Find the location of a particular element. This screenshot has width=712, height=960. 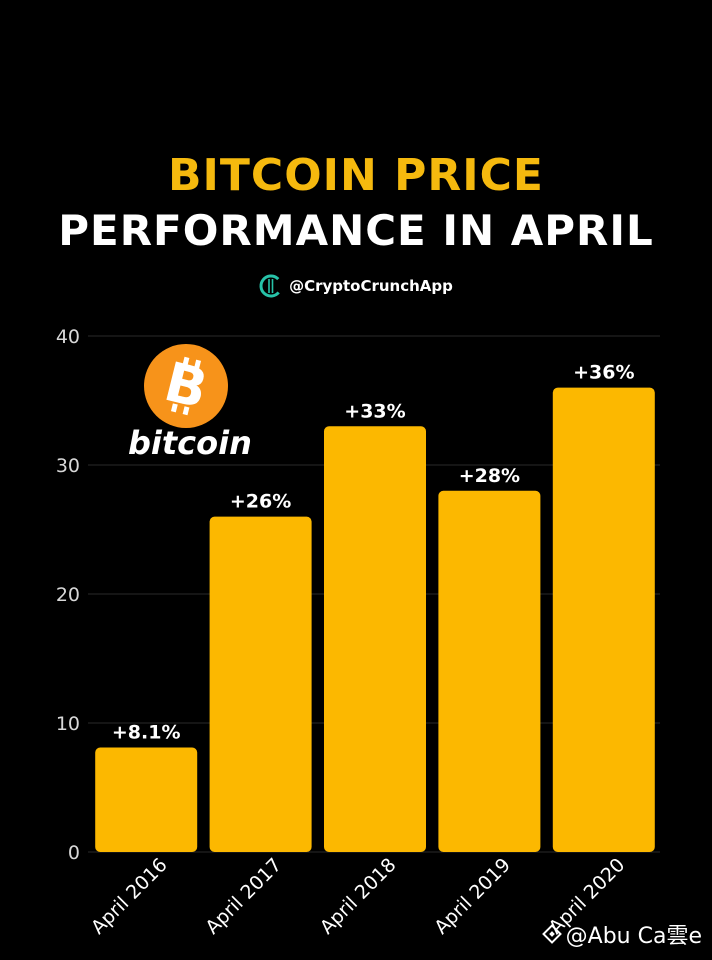

chart-title-line2: PERFORMANCE IN APRIL is located at coordinates (356, 230).